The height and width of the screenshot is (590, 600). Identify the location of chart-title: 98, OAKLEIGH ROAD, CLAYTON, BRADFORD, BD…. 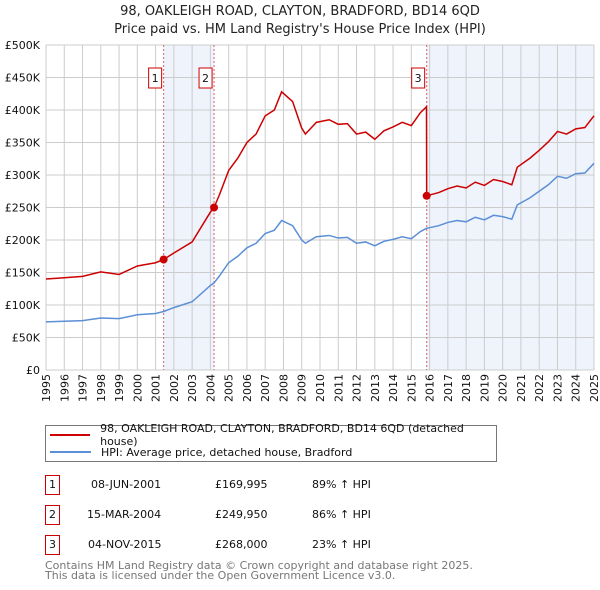
(300, 11).